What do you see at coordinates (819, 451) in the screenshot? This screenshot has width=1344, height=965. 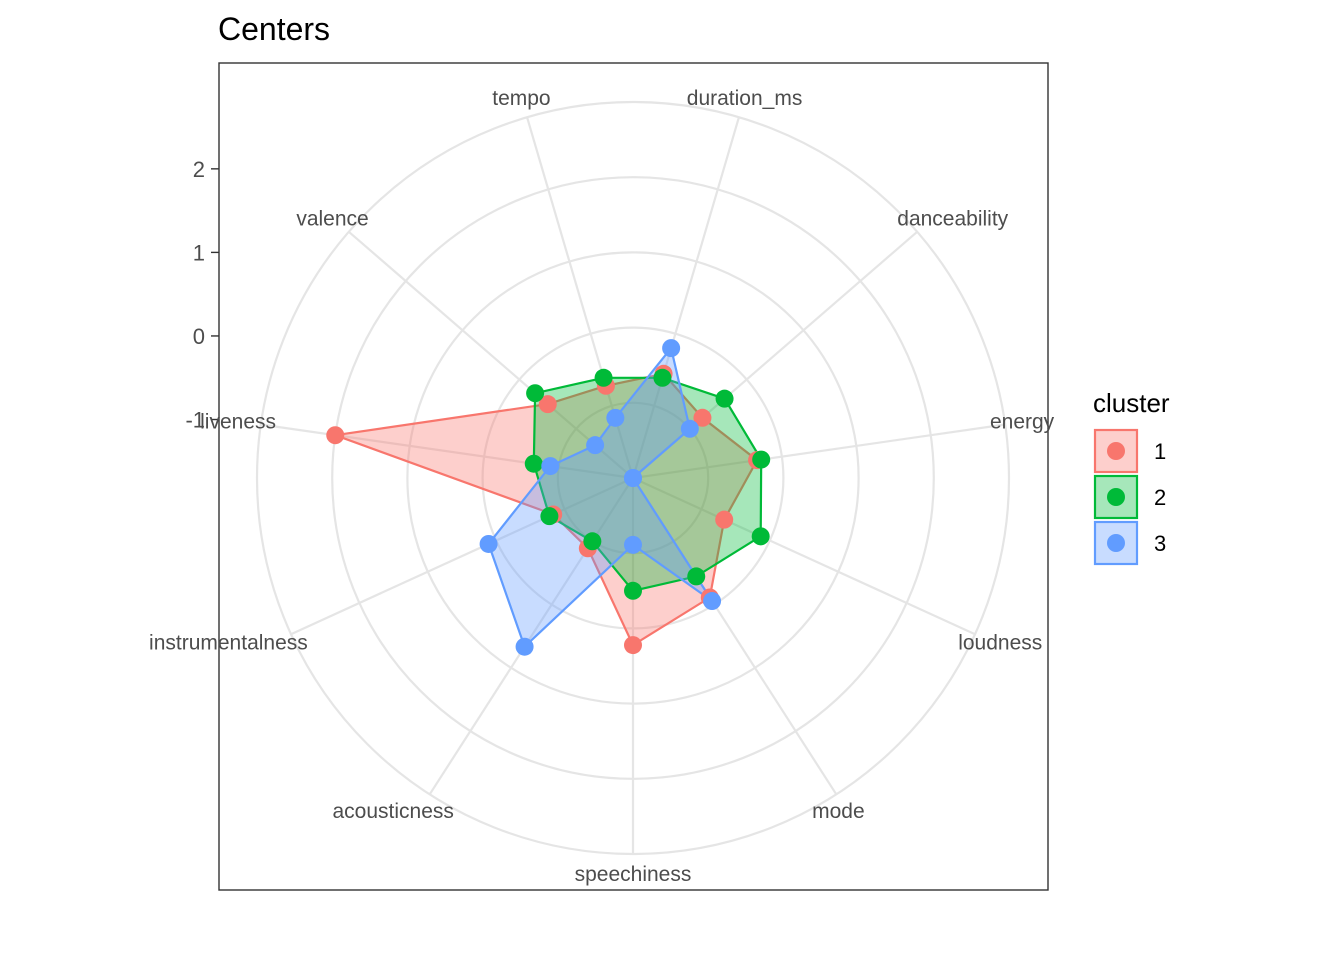 I see `spoke-energy` at bounding box center [819, 451].